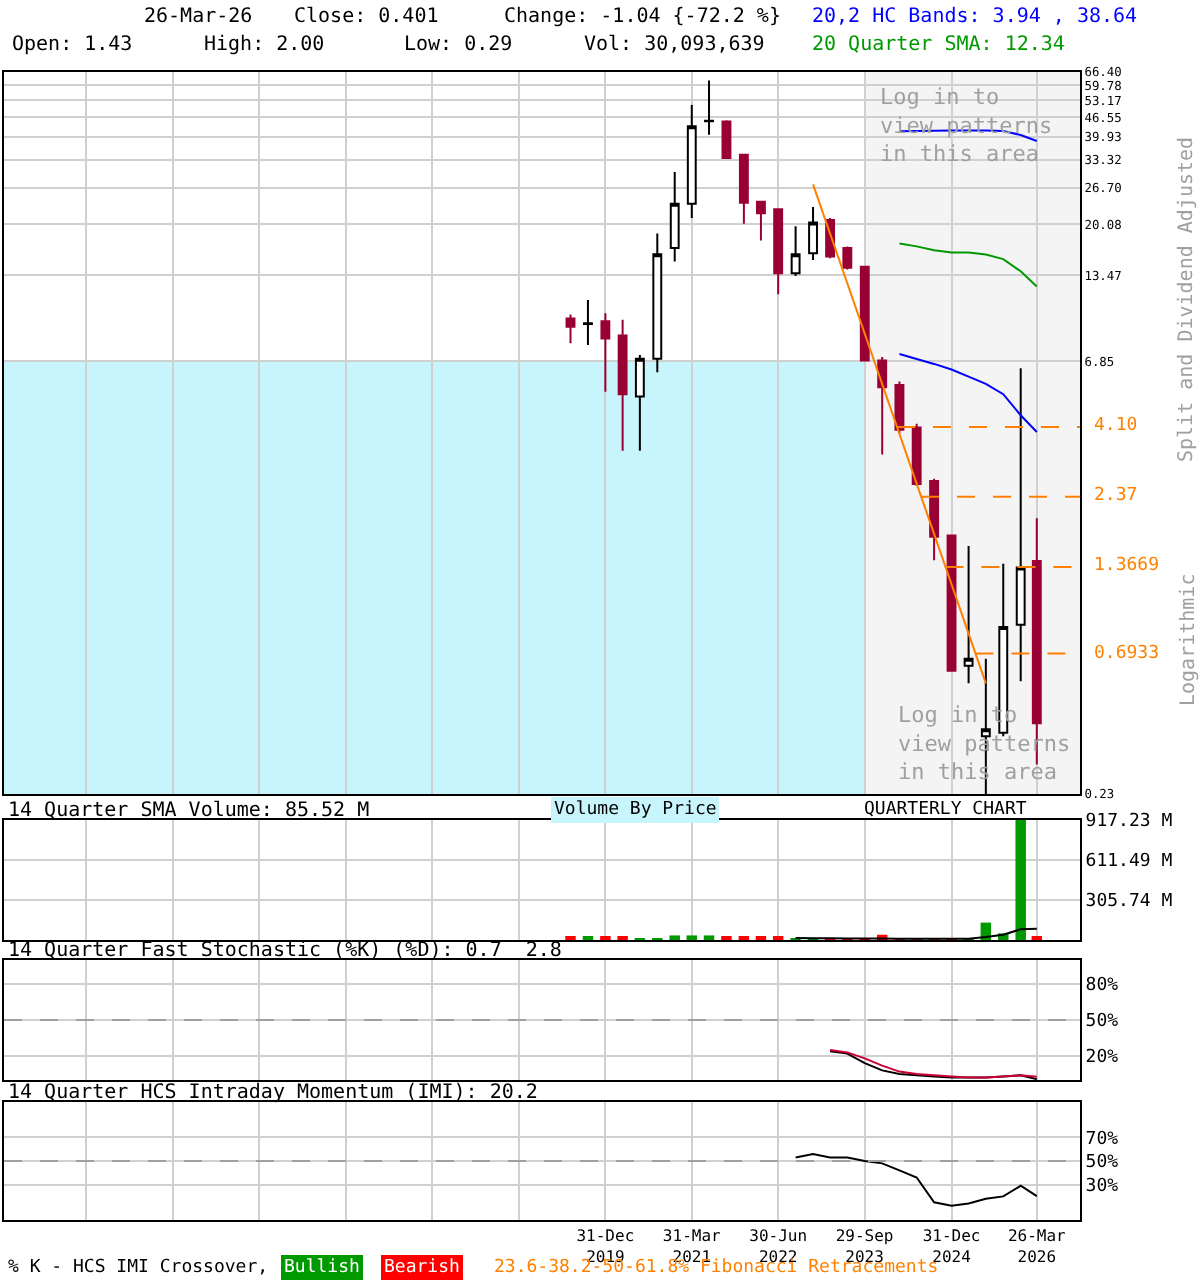 This screenshot has height=1280, width=1200. Describe the element at coordinates (1037, 1246) in the screenshot. I see `x-tick-label: 26-Mar 2026` at that location.